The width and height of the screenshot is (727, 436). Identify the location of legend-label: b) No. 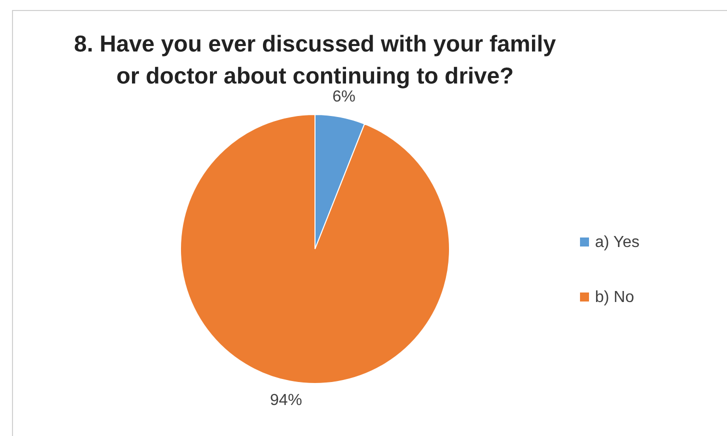
(614, 297).